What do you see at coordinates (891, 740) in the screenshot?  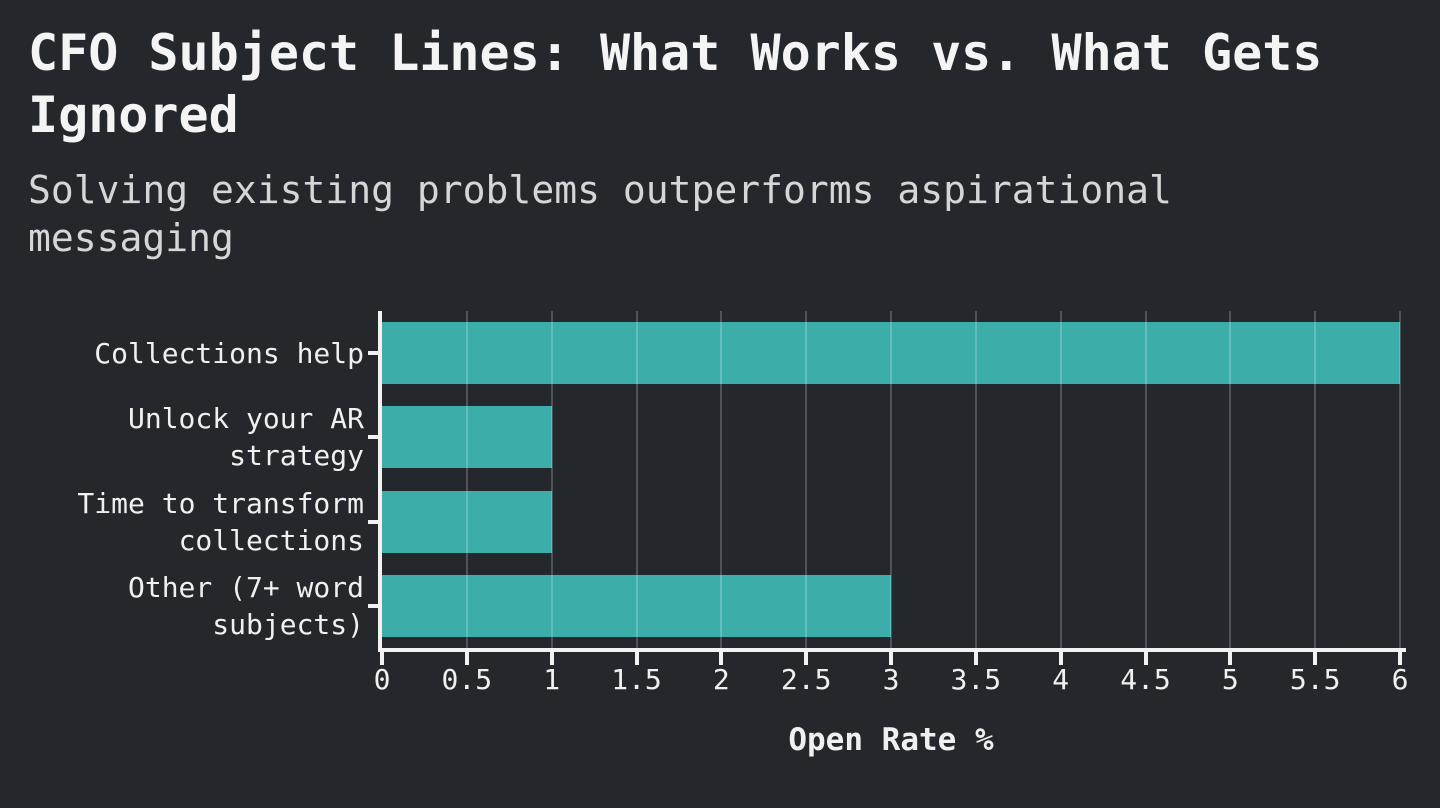 I see `x-axis-label: Open Rate %` at bounding box center [891, 740].